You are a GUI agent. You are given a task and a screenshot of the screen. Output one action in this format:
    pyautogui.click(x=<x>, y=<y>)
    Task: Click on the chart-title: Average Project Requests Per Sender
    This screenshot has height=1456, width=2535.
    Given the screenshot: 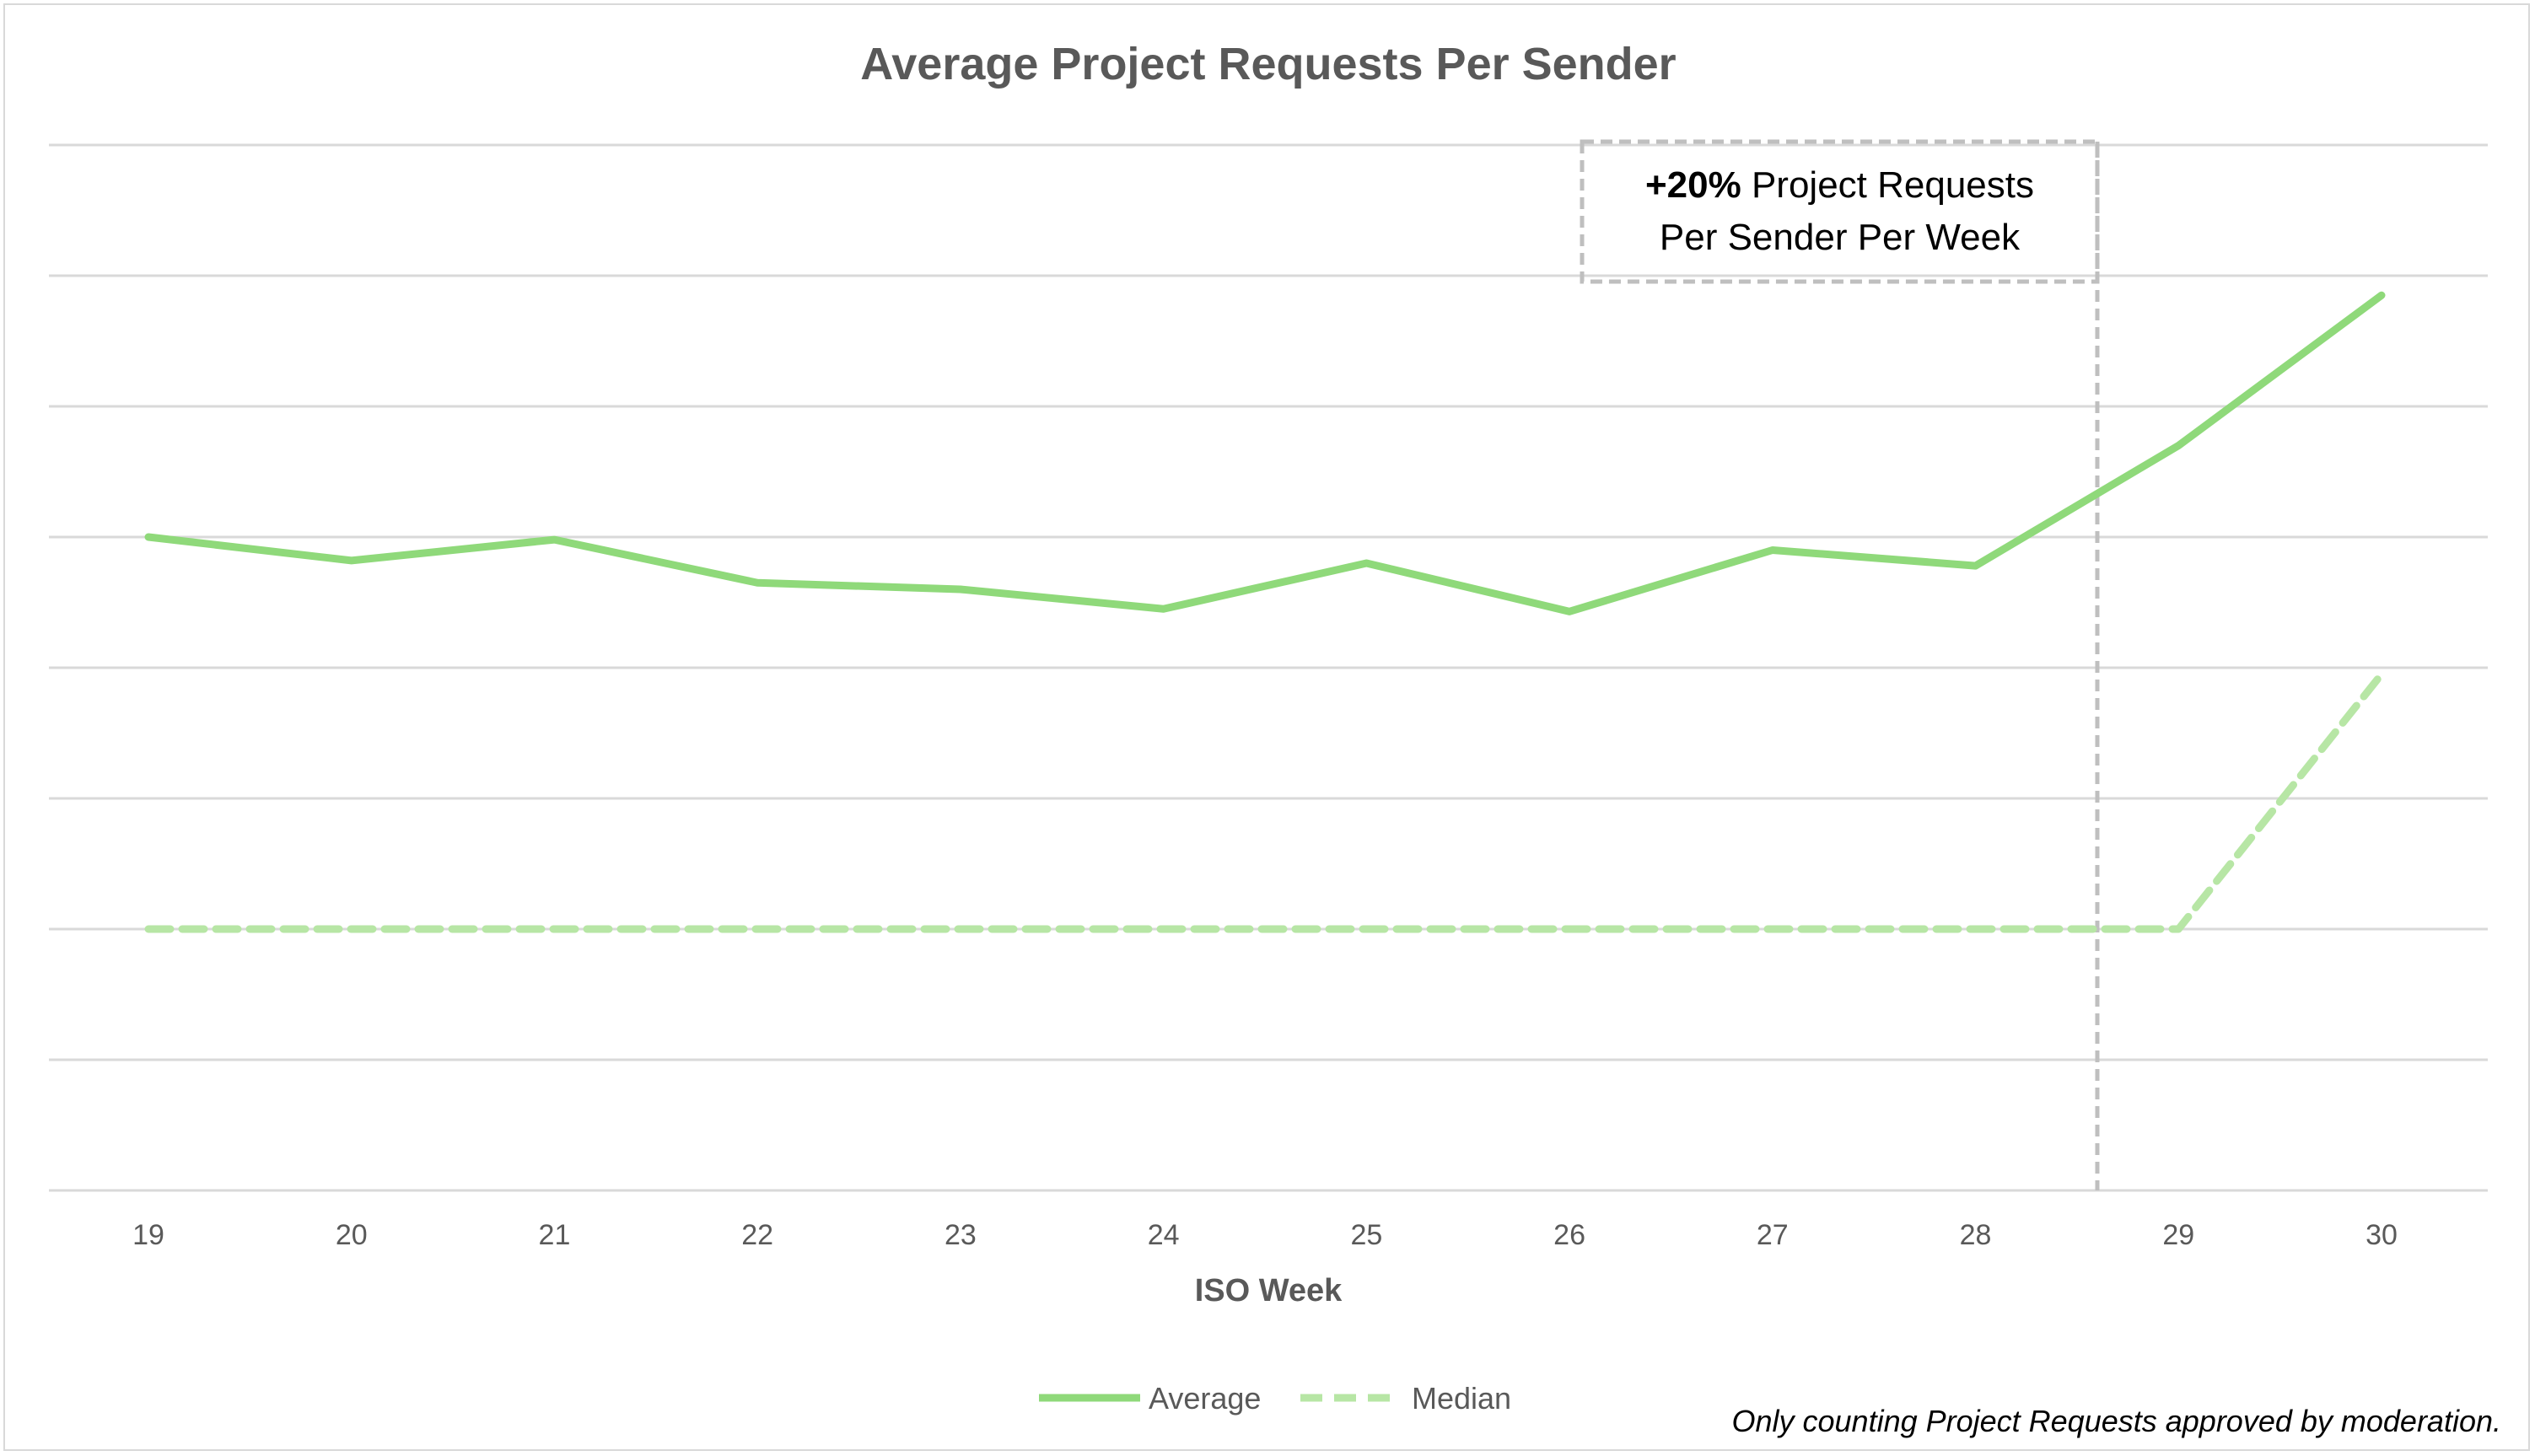 What is the action you would take?
    pyautogui.click(x=1268, y=64)
    